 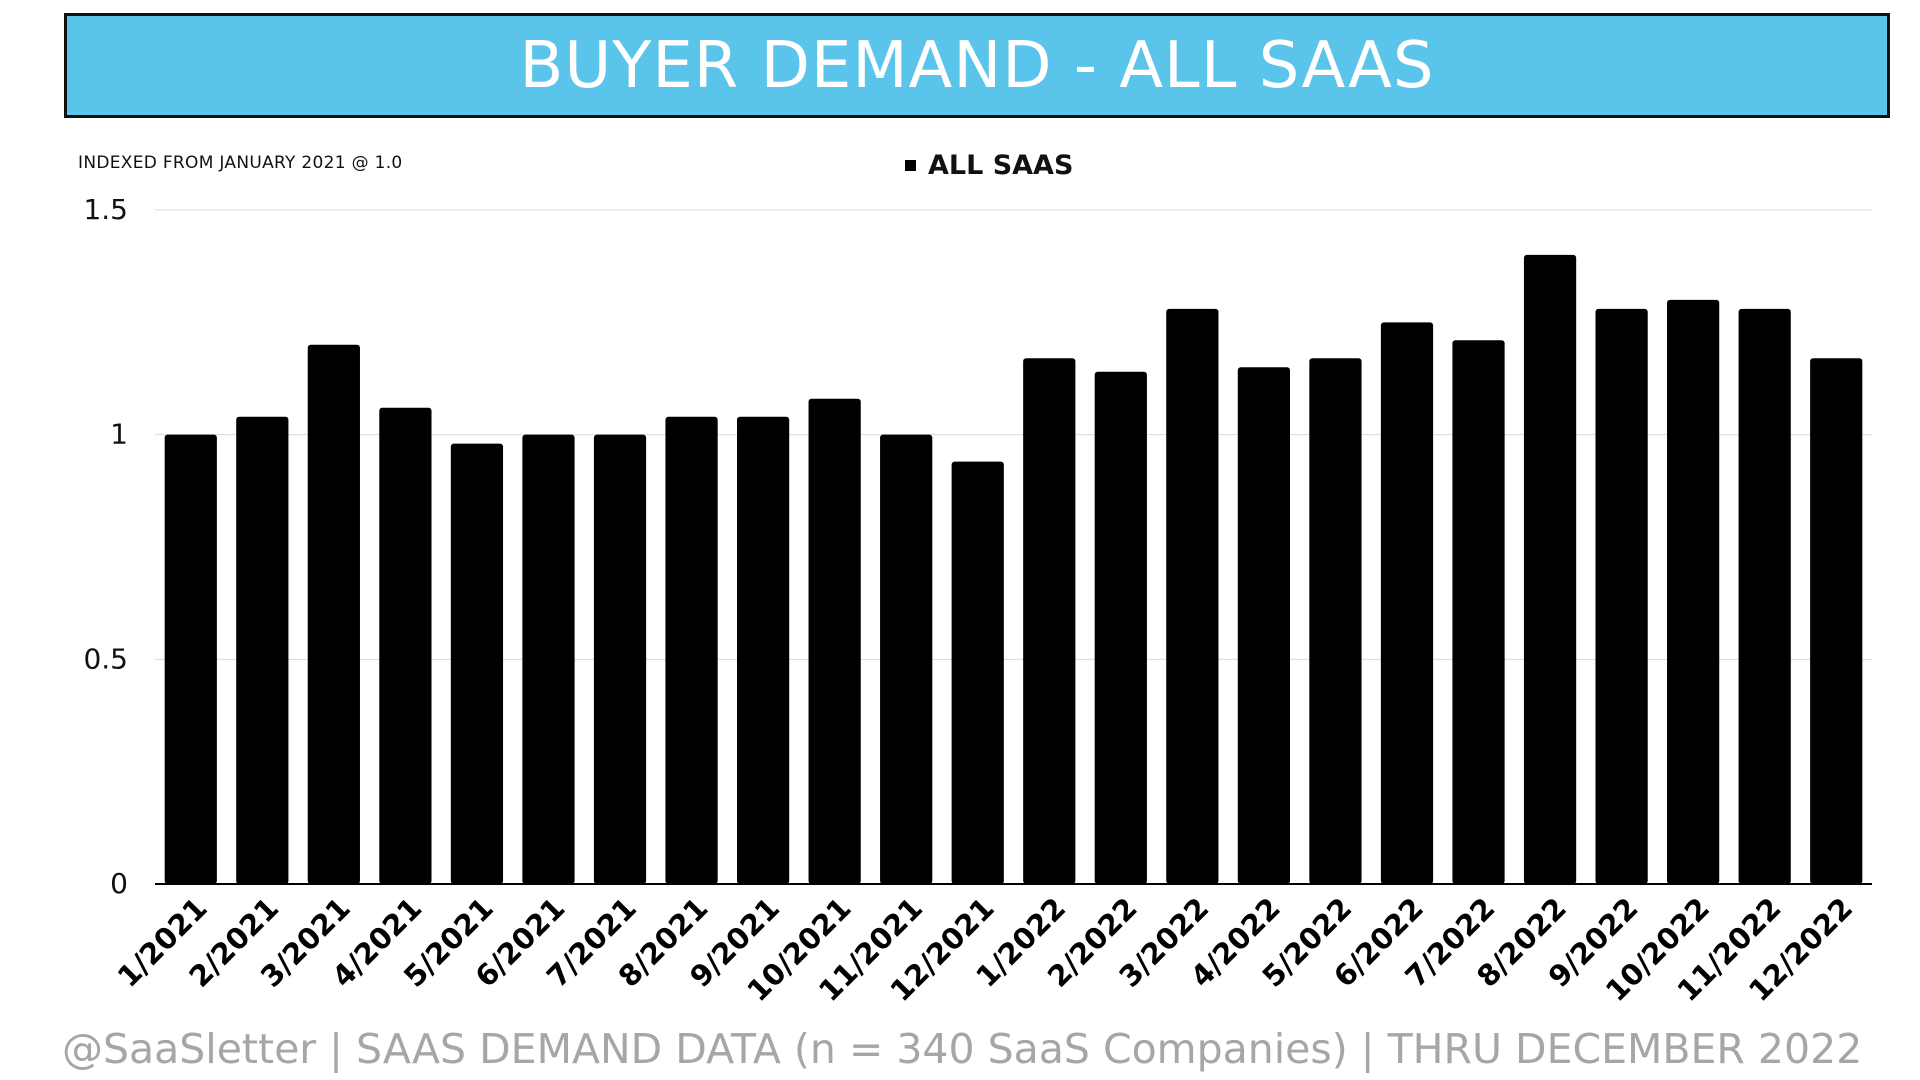 What do you see at coordinates (1001, 165) in the screenshot?
I see `legend-label: ALL SAAS` at bounding box center [1001, 165].